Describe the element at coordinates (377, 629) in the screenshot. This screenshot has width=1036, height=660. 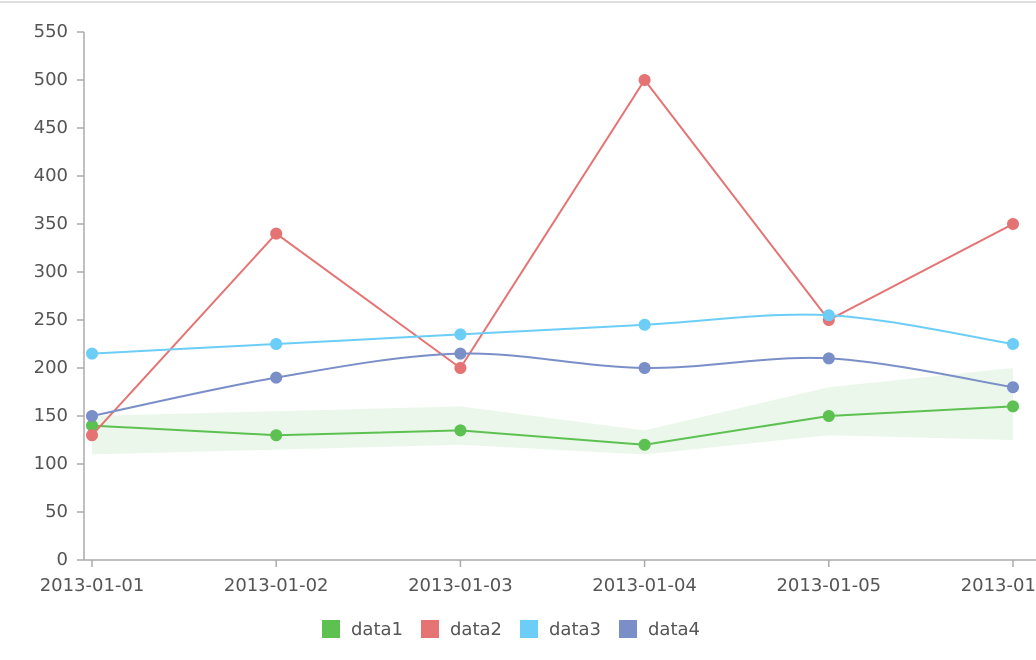
I see `legend-label: data1` at that location.